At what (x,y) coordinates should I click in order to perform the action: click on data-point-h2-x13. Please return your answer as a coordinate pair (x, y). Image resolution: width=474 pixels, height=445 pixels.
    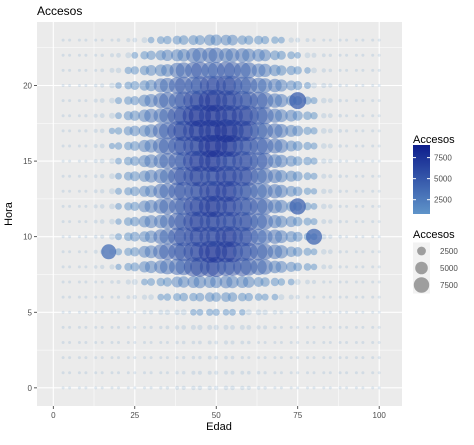
    Looking at the image, I should click on (96, 358).